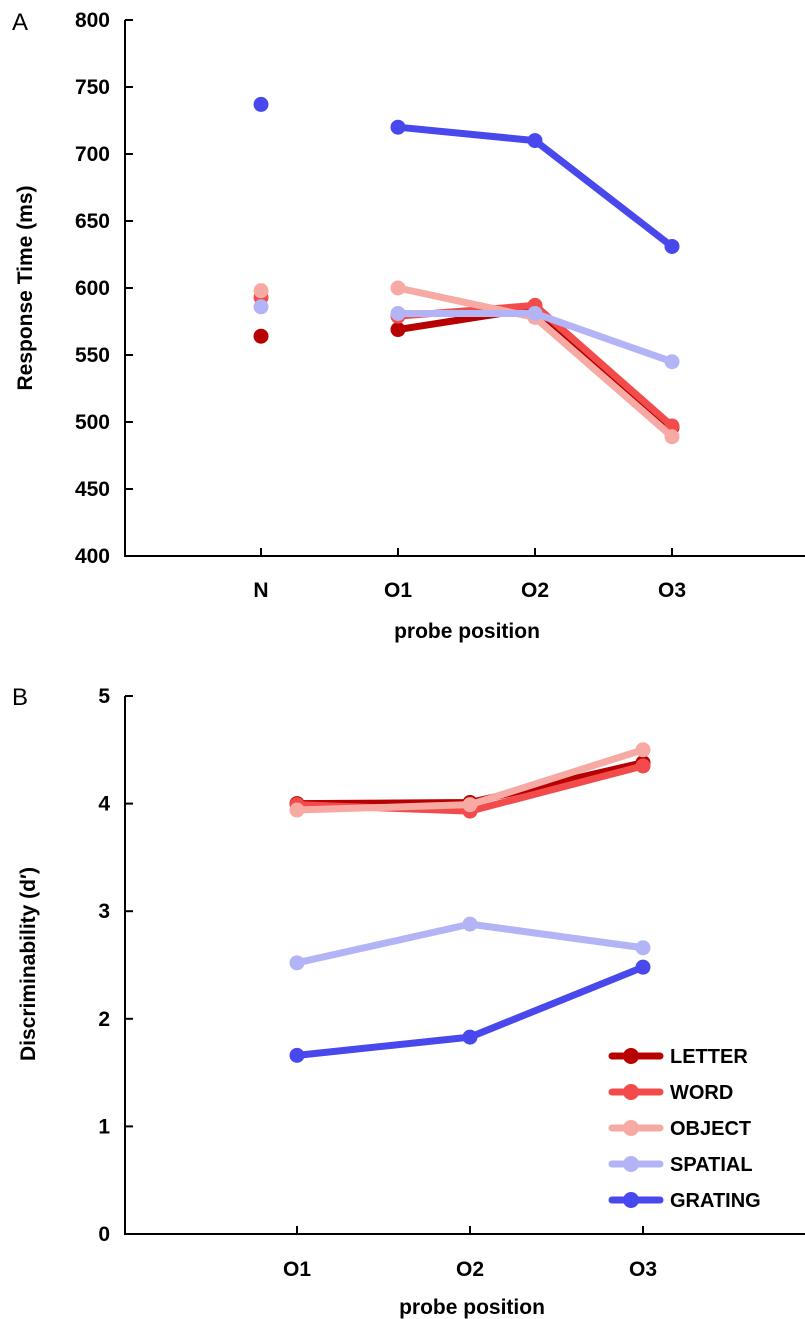  Describe the element at coordinates (260, 590) in the screenshot. I see `x-tick-label: N` at that location.